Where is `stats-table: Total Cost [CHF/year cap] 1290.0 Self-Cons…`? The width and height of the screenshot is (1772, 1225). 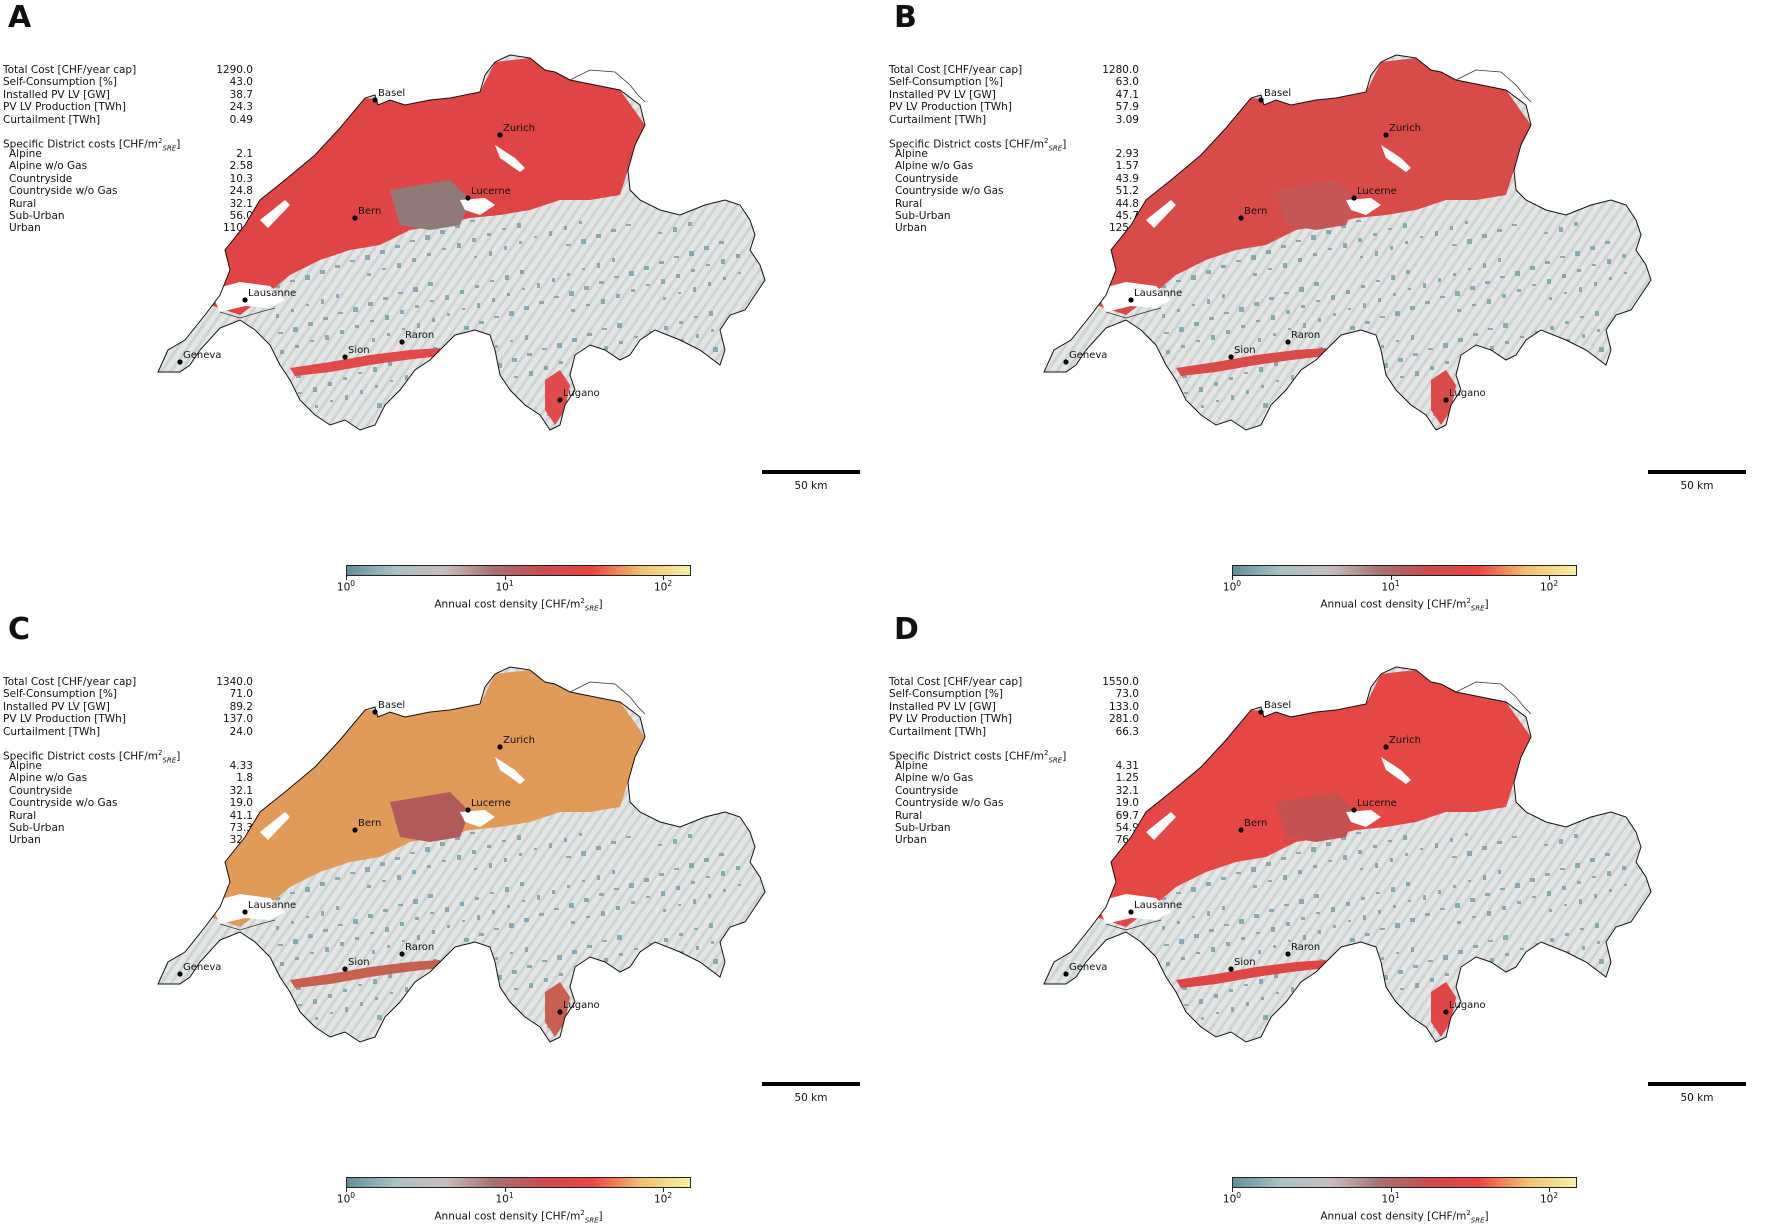 stats-table: Total Cost [CHF/year cap] 1290.0 Self-Cons… is located at coordinates (128, 149).